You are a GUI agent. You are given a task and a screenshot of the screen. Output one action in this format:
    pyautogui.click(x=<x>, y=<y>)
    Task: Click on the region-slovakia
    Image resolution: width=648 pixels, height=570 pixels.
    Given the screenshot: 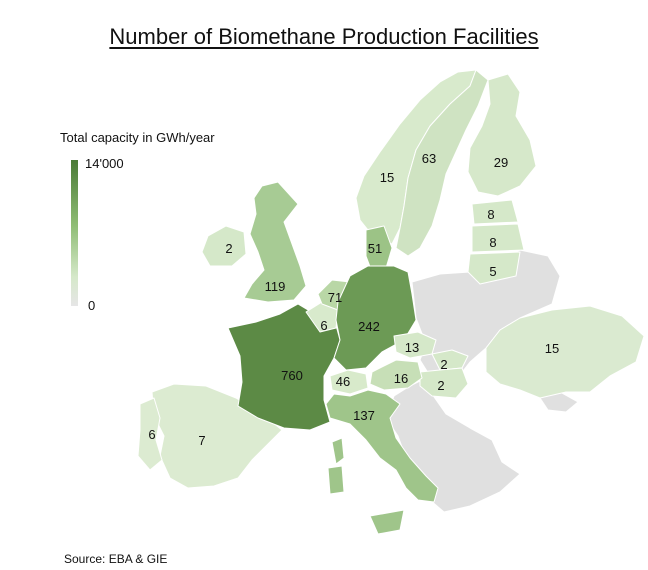 What is the action you would take?
    pyautogui.click(x=450, y=360)
    